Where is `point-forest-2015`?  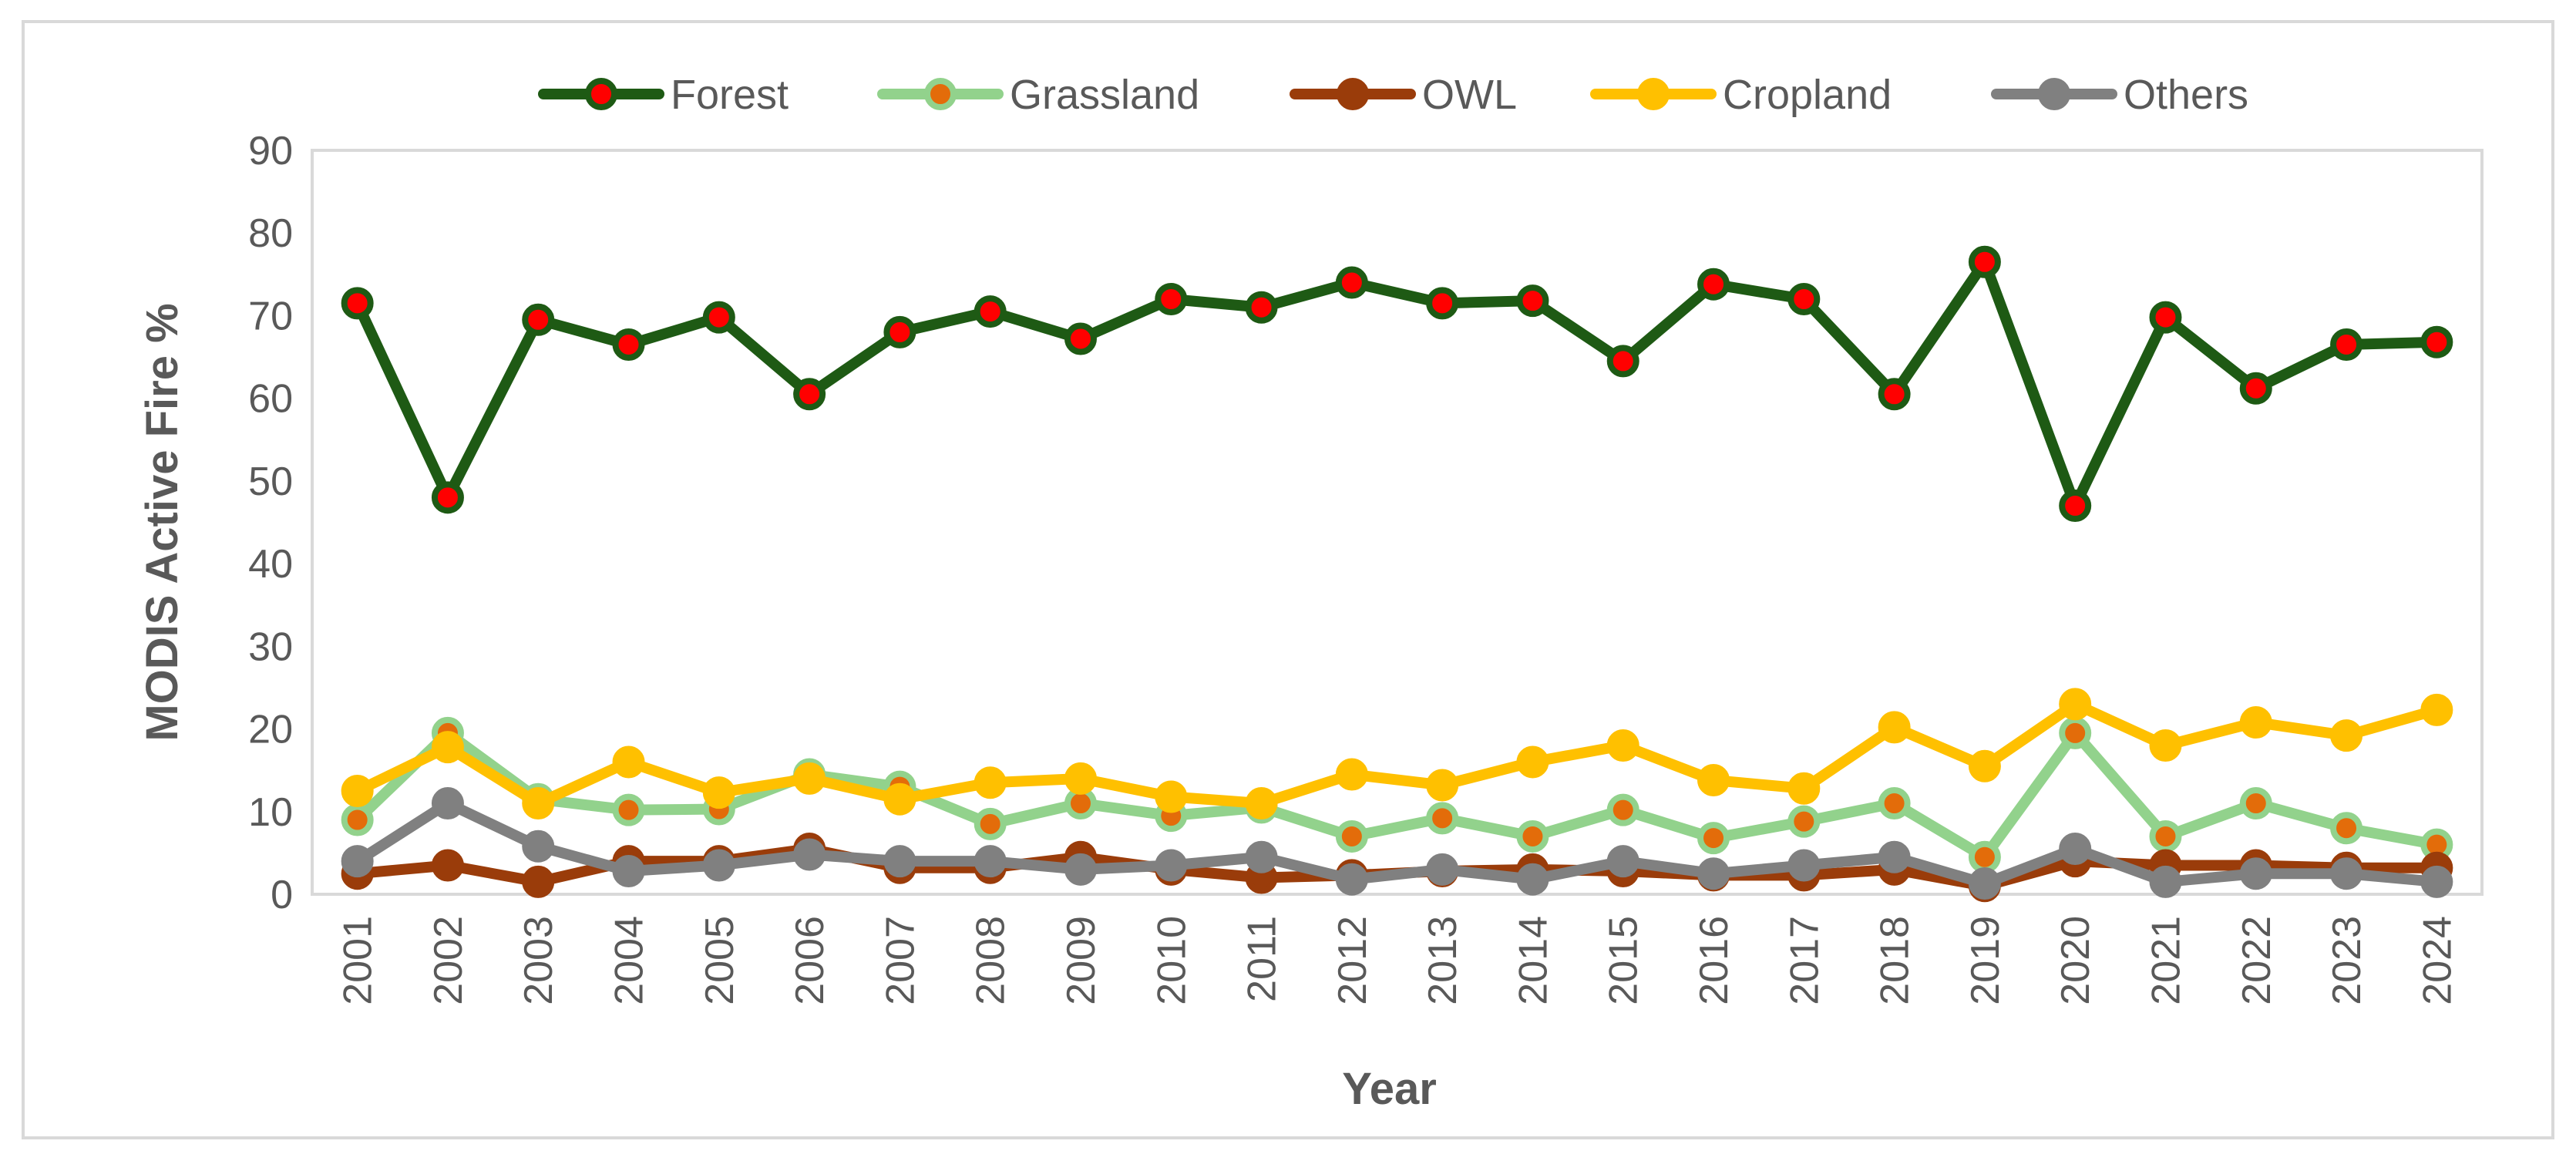 point-forest-2015 is located at coordinates (1622, 361).